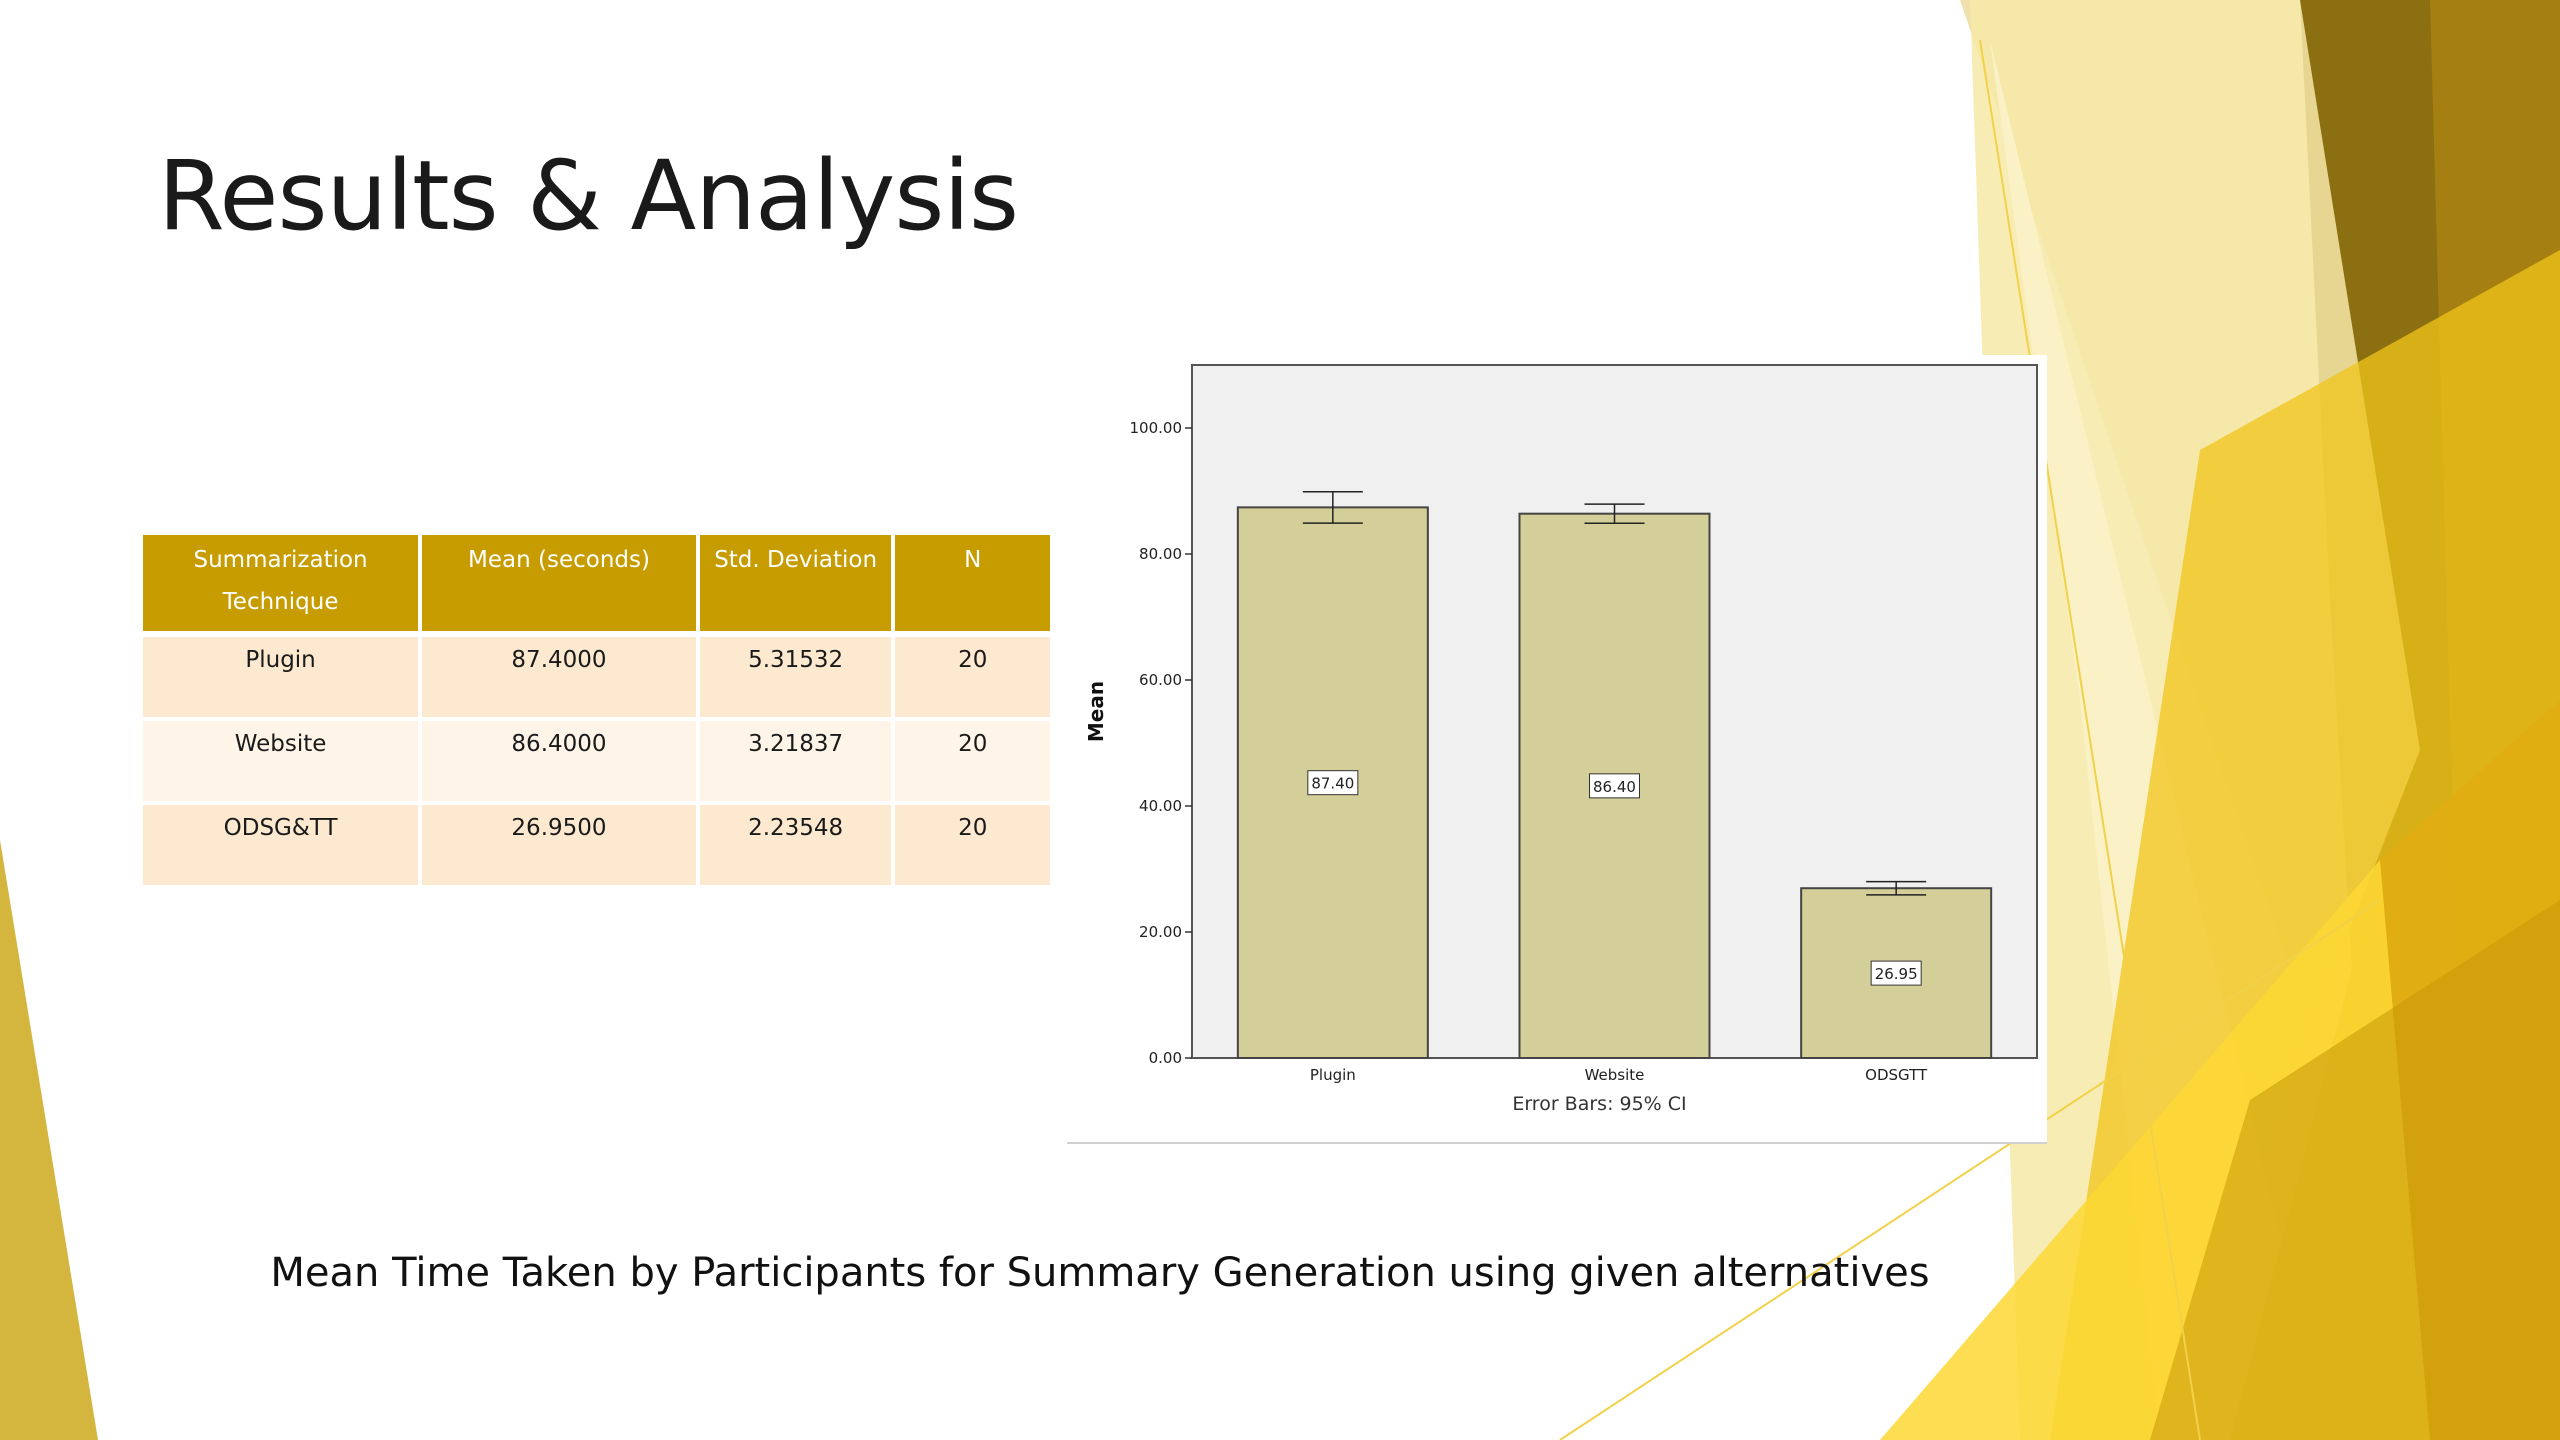 The image size is (2560, 1440). What do you see at coordinates (1160, 932) in the screenshot?
I see `y-tick-label: 20.00` at bounding box center [1160, 932].